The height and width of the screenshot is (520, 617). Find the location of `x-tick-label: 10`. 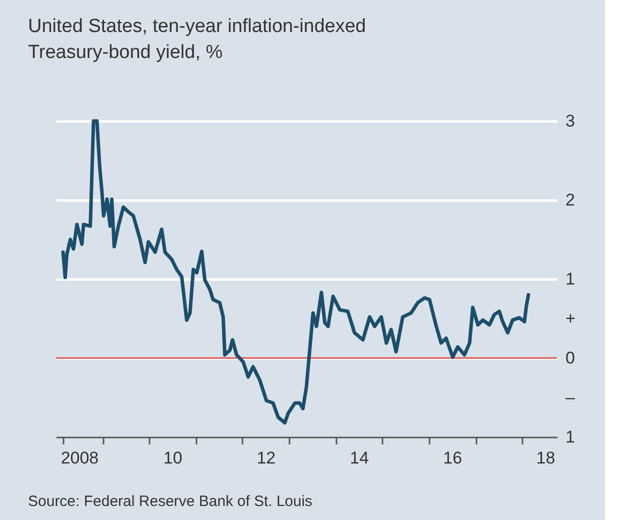

x-tick-label: 10 is located at coordinates (172, 458).